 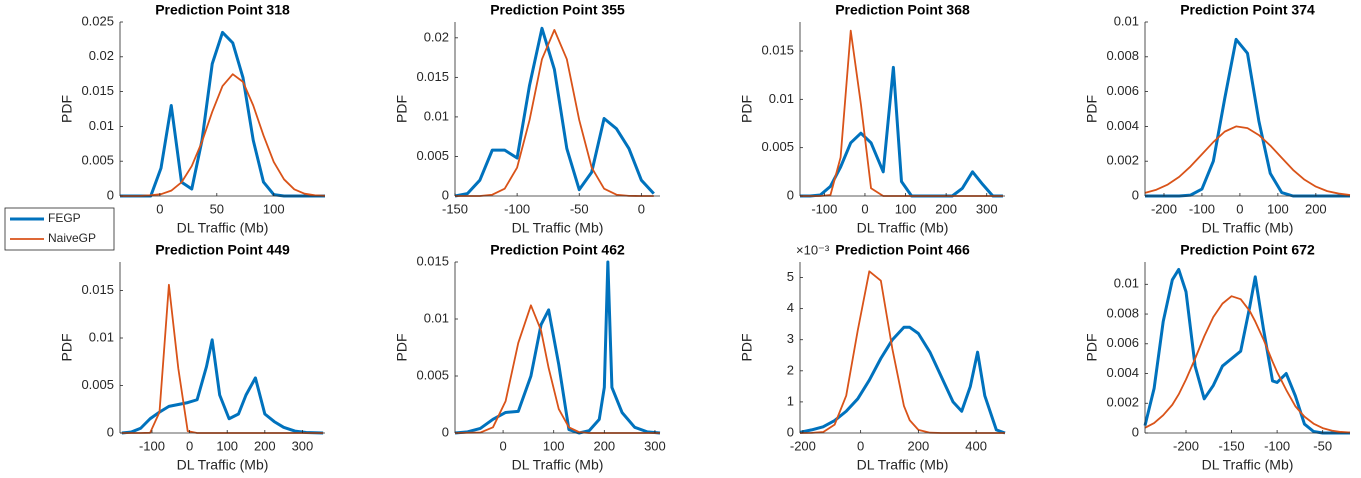 What do you see at coordinates (1247, 250) in the screenshot?
I see `subplot-title: Prediction Point 672` at bounding box center [1247, 250].